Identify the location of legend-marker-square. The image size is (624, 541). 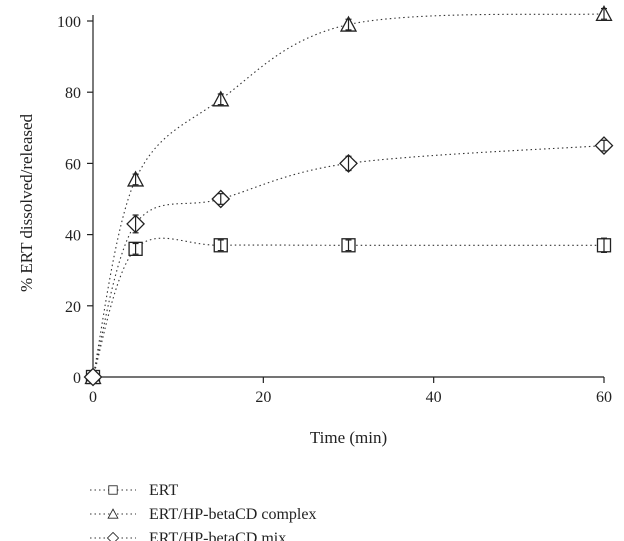
(113, 490).